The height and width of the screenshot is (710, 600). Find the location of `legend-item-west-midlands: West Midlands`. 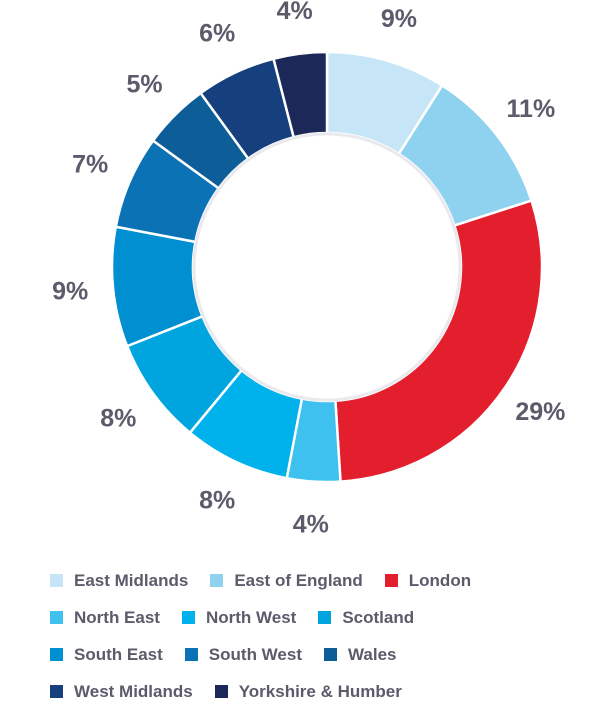

legend-item-west-midlands: West Midlands is located at coordinates (121, 692).